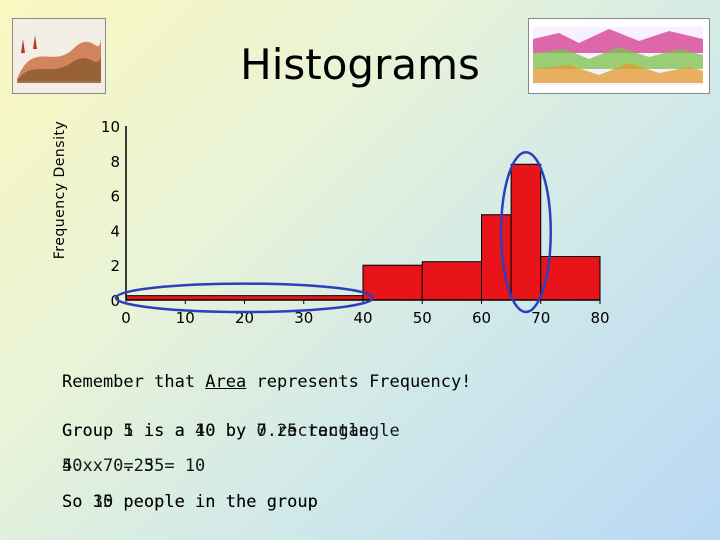 Image resolution: width=720 pixels, height=540 pixels. Describe the element at coordinates (216, 431) in the screenshot. I see `group-description-b: Group 1 is a 10 by 7 rectangle` at that location.